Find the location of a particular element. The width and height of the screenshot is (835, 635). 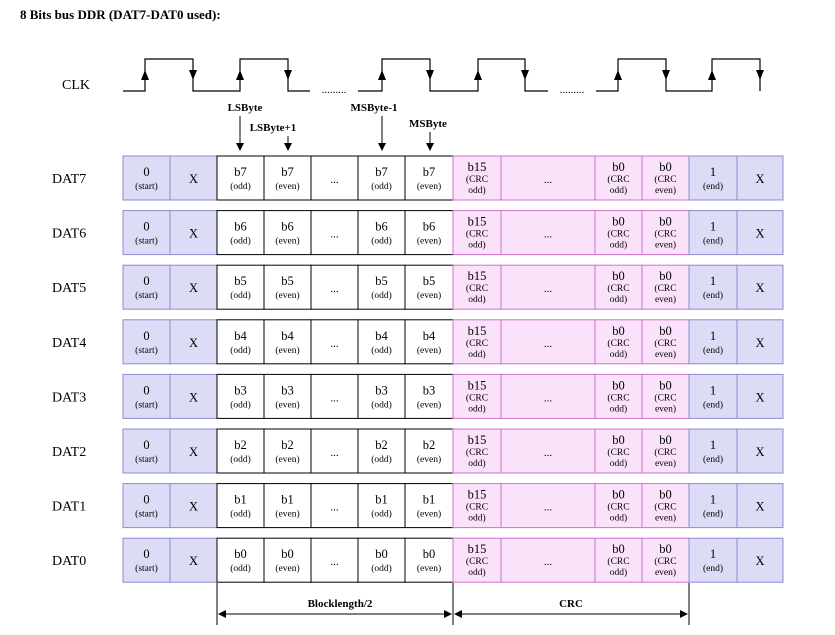

data-line-label: DAT6 is located at coordinates (69, 234).